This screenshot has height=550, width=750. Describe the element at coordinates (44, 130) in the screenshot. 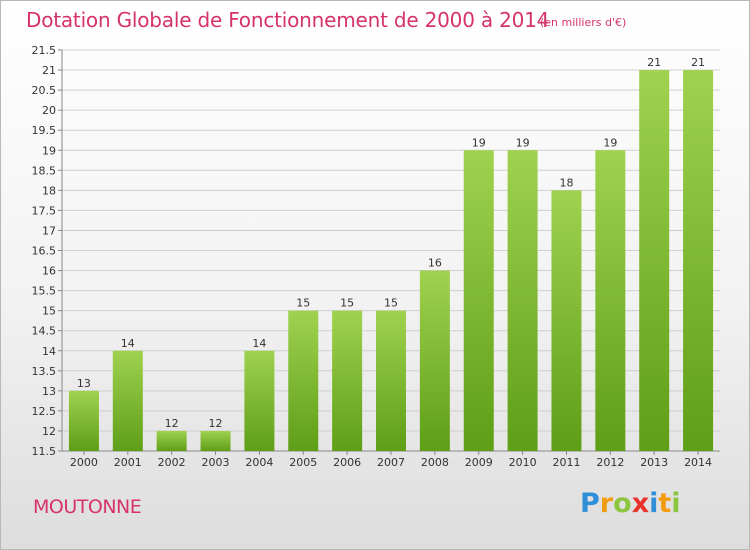

I see `y-tick-label: 19.5` at that location.